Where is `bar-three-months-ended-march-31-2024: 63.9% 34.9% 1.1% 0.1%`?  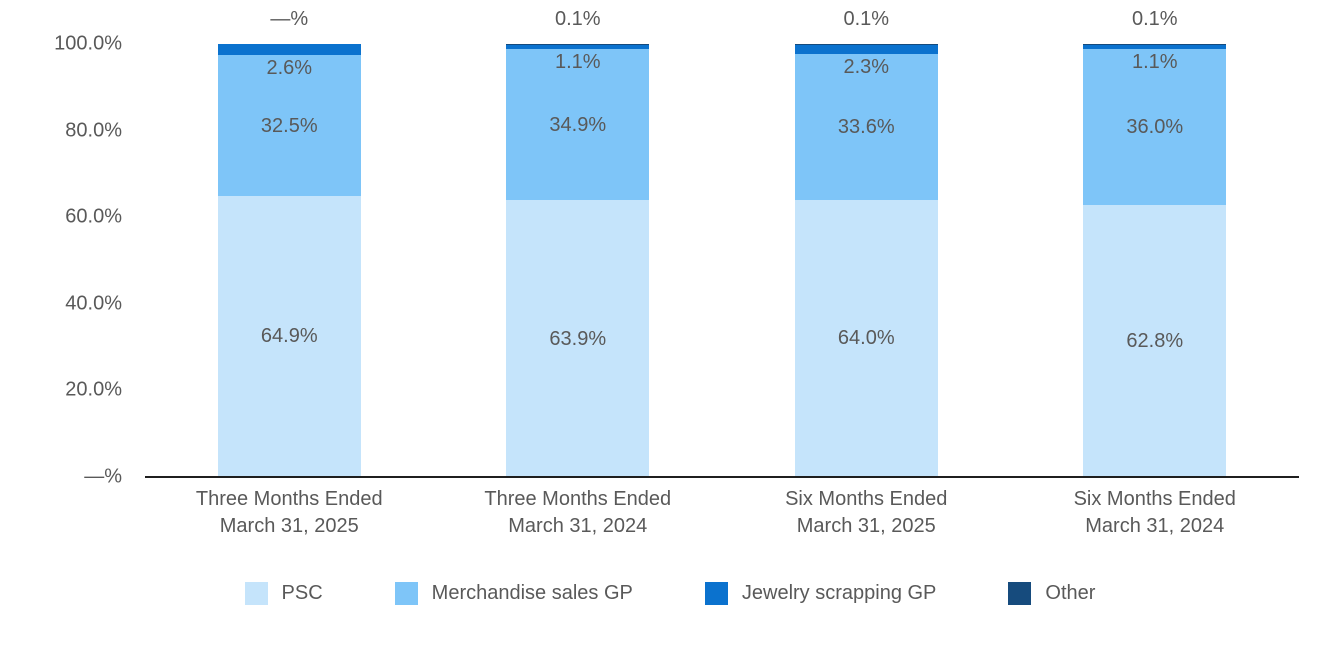 bar-three-months-ended-march-31-2024: 63.9% 34.9% 1.1% 0.1% is located at coordinates (578, 242).